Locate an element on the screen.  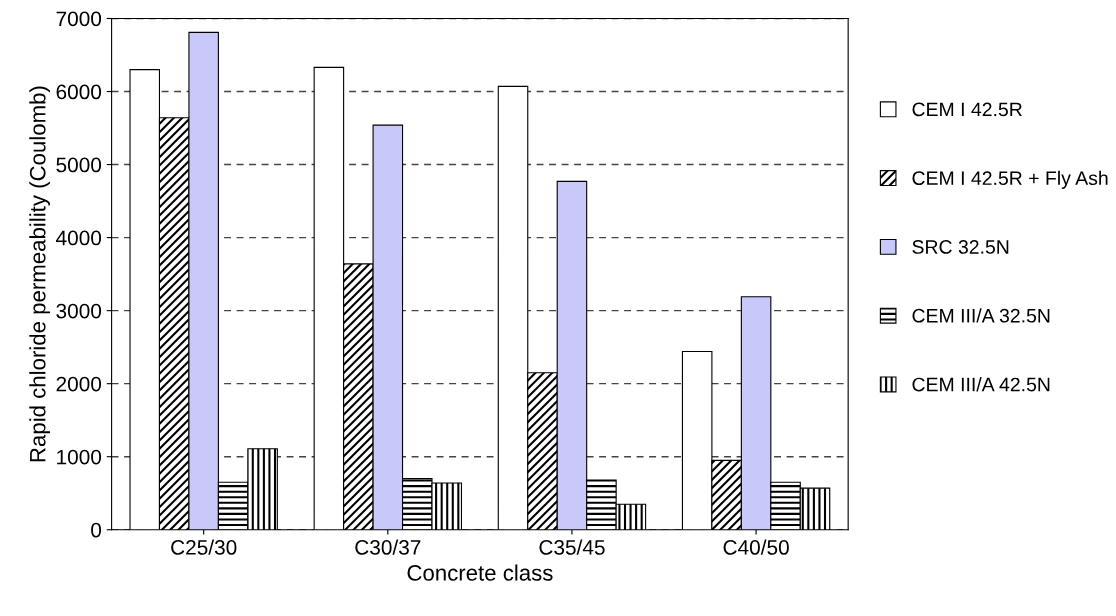
x-tick-label: C25/30 is located at coordinates (204, 547).